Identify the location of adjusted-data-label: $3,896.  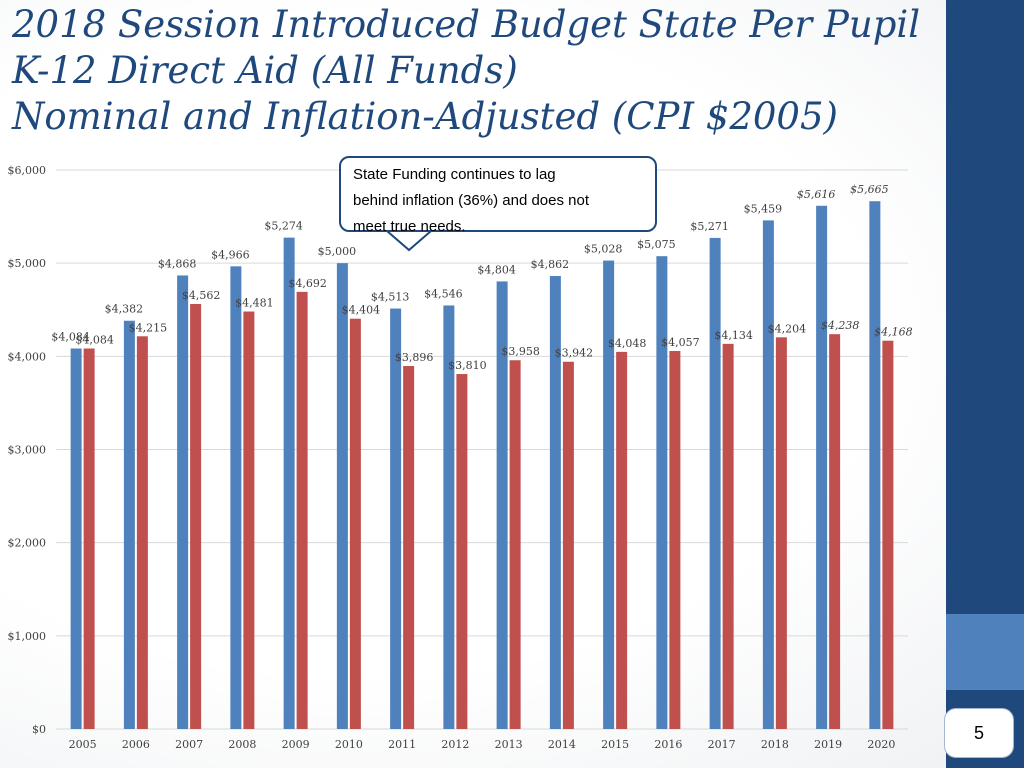
(414, 357).